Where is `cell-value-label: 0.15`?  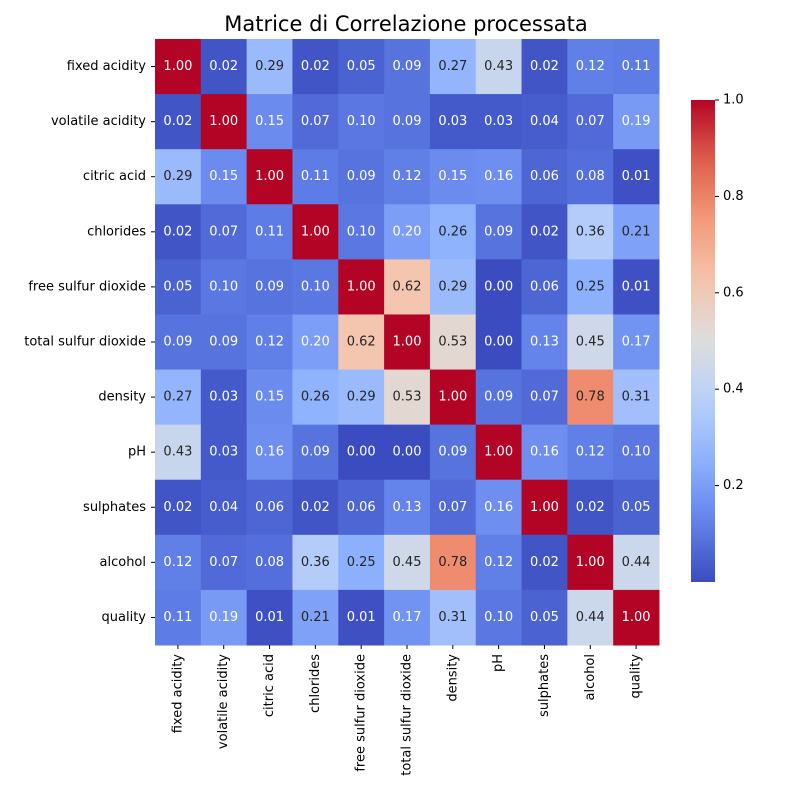 cell-value-label: 0.15 is located at coordinates (223, 176).